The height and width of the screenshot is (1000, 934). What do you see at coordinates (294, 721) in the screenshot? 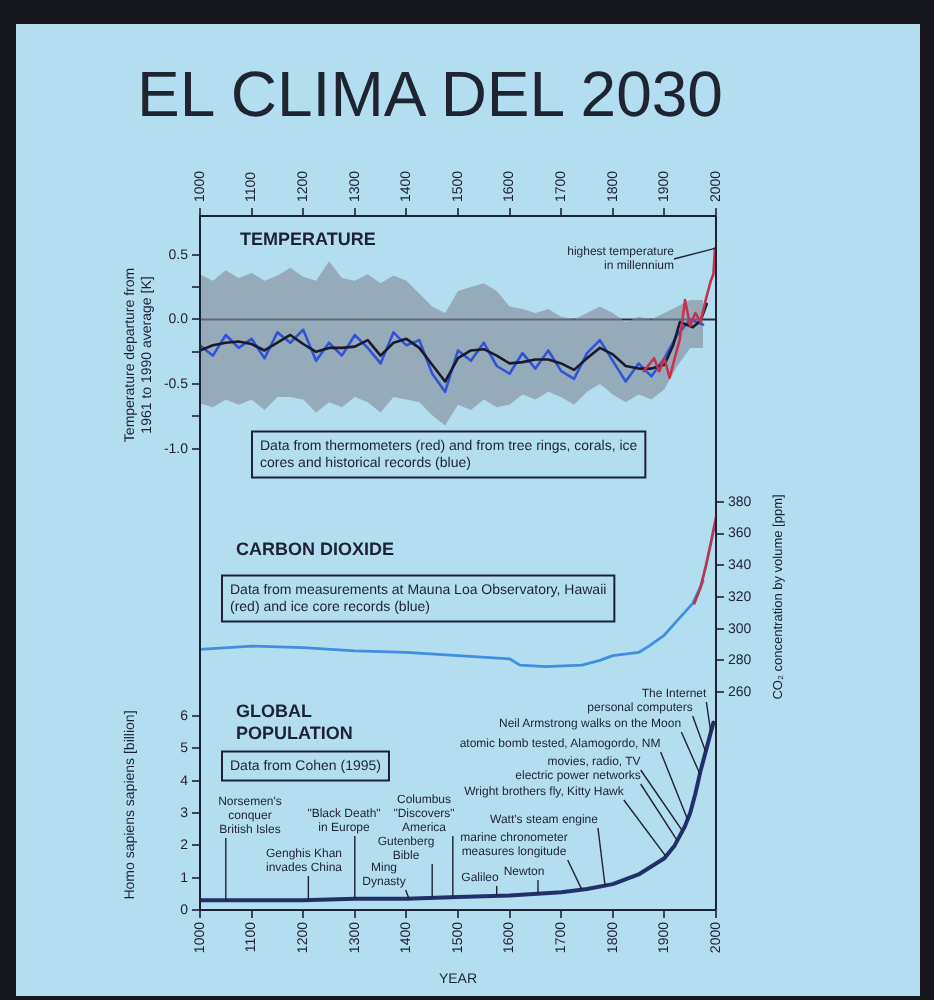
I see `annotation: GLOBAL POPULATION` at bounding box center [294, 721].